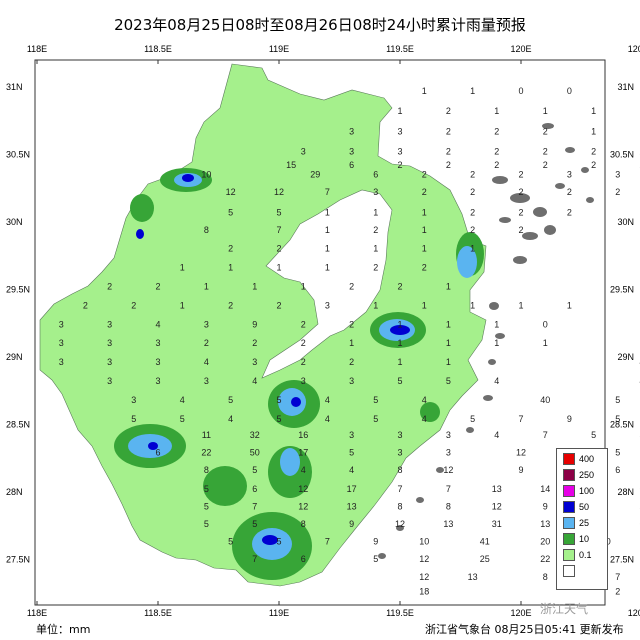 This screenshot has width=640, height=640. What do you see at coordinates (303, 524) in the screenshot?
I see `rain-value: 8` at bounding box center [303, 524].